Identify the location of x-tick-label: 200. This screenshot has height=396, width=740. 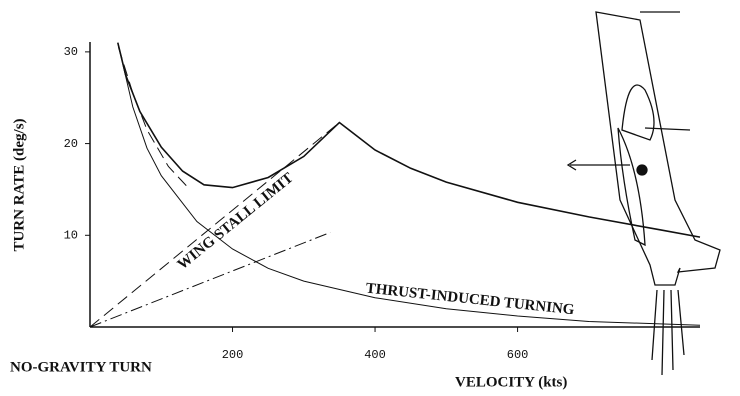
(233, 355).